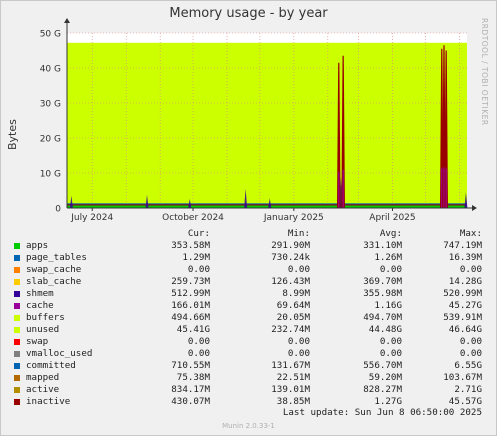 This screenshot has width=497, height=436. I want to click on y-tick-label: 0, so click(58, 210).